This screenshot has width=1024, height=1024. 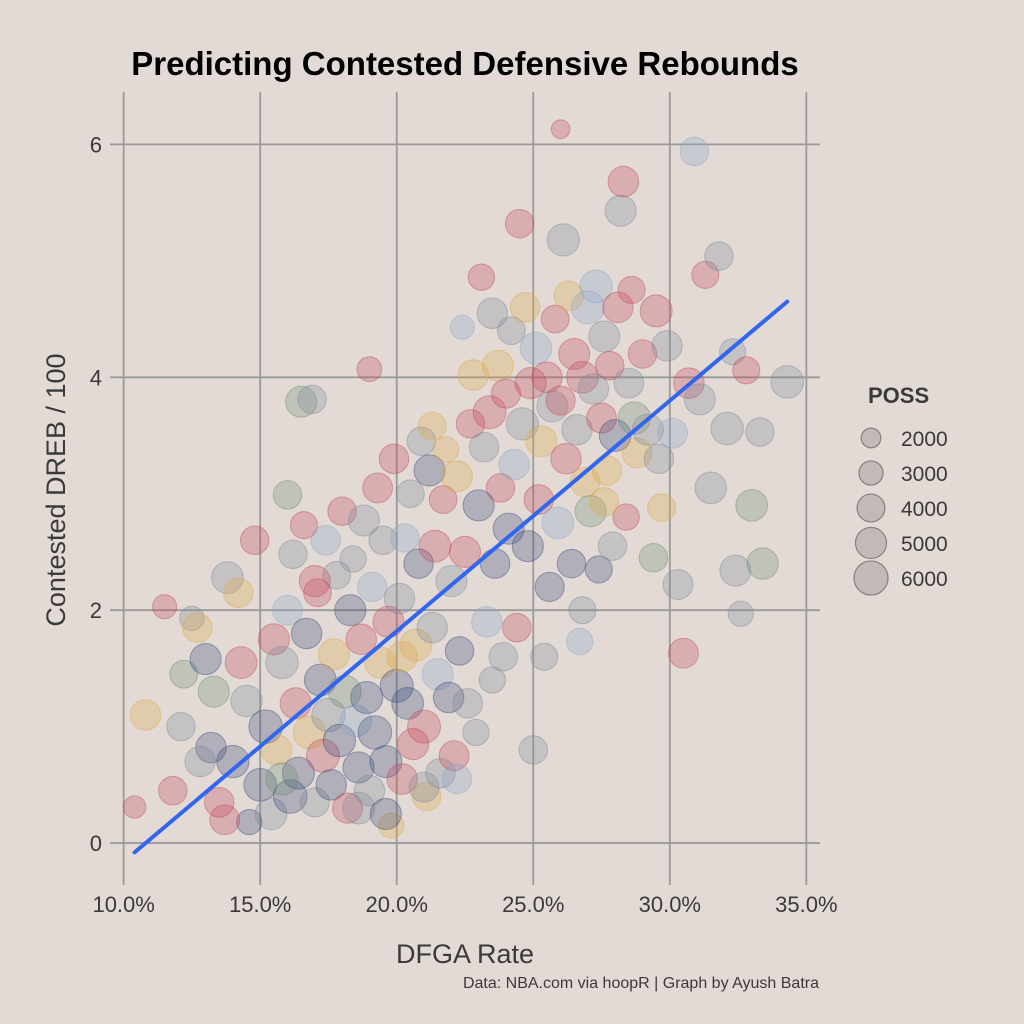 What do you see at coordinates (924, 509) in the screenshot?
I see `legend-label: 4000` at bounding box center [924, 509].